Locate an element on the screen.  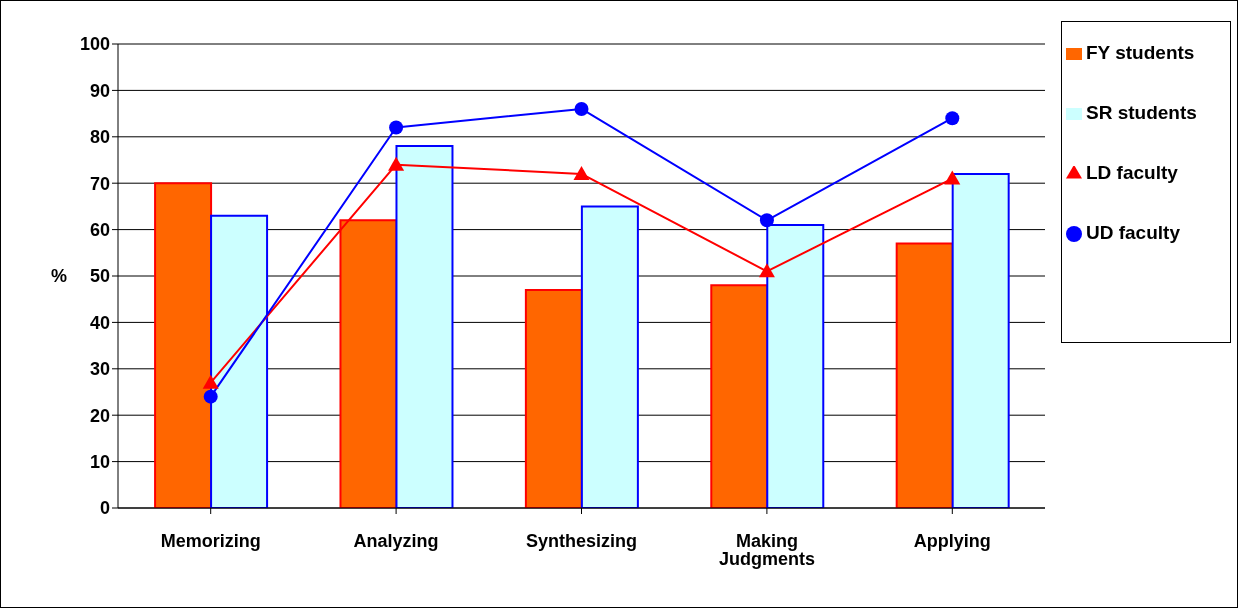
legend-label: SR students is located at coordinates (1142, 113).